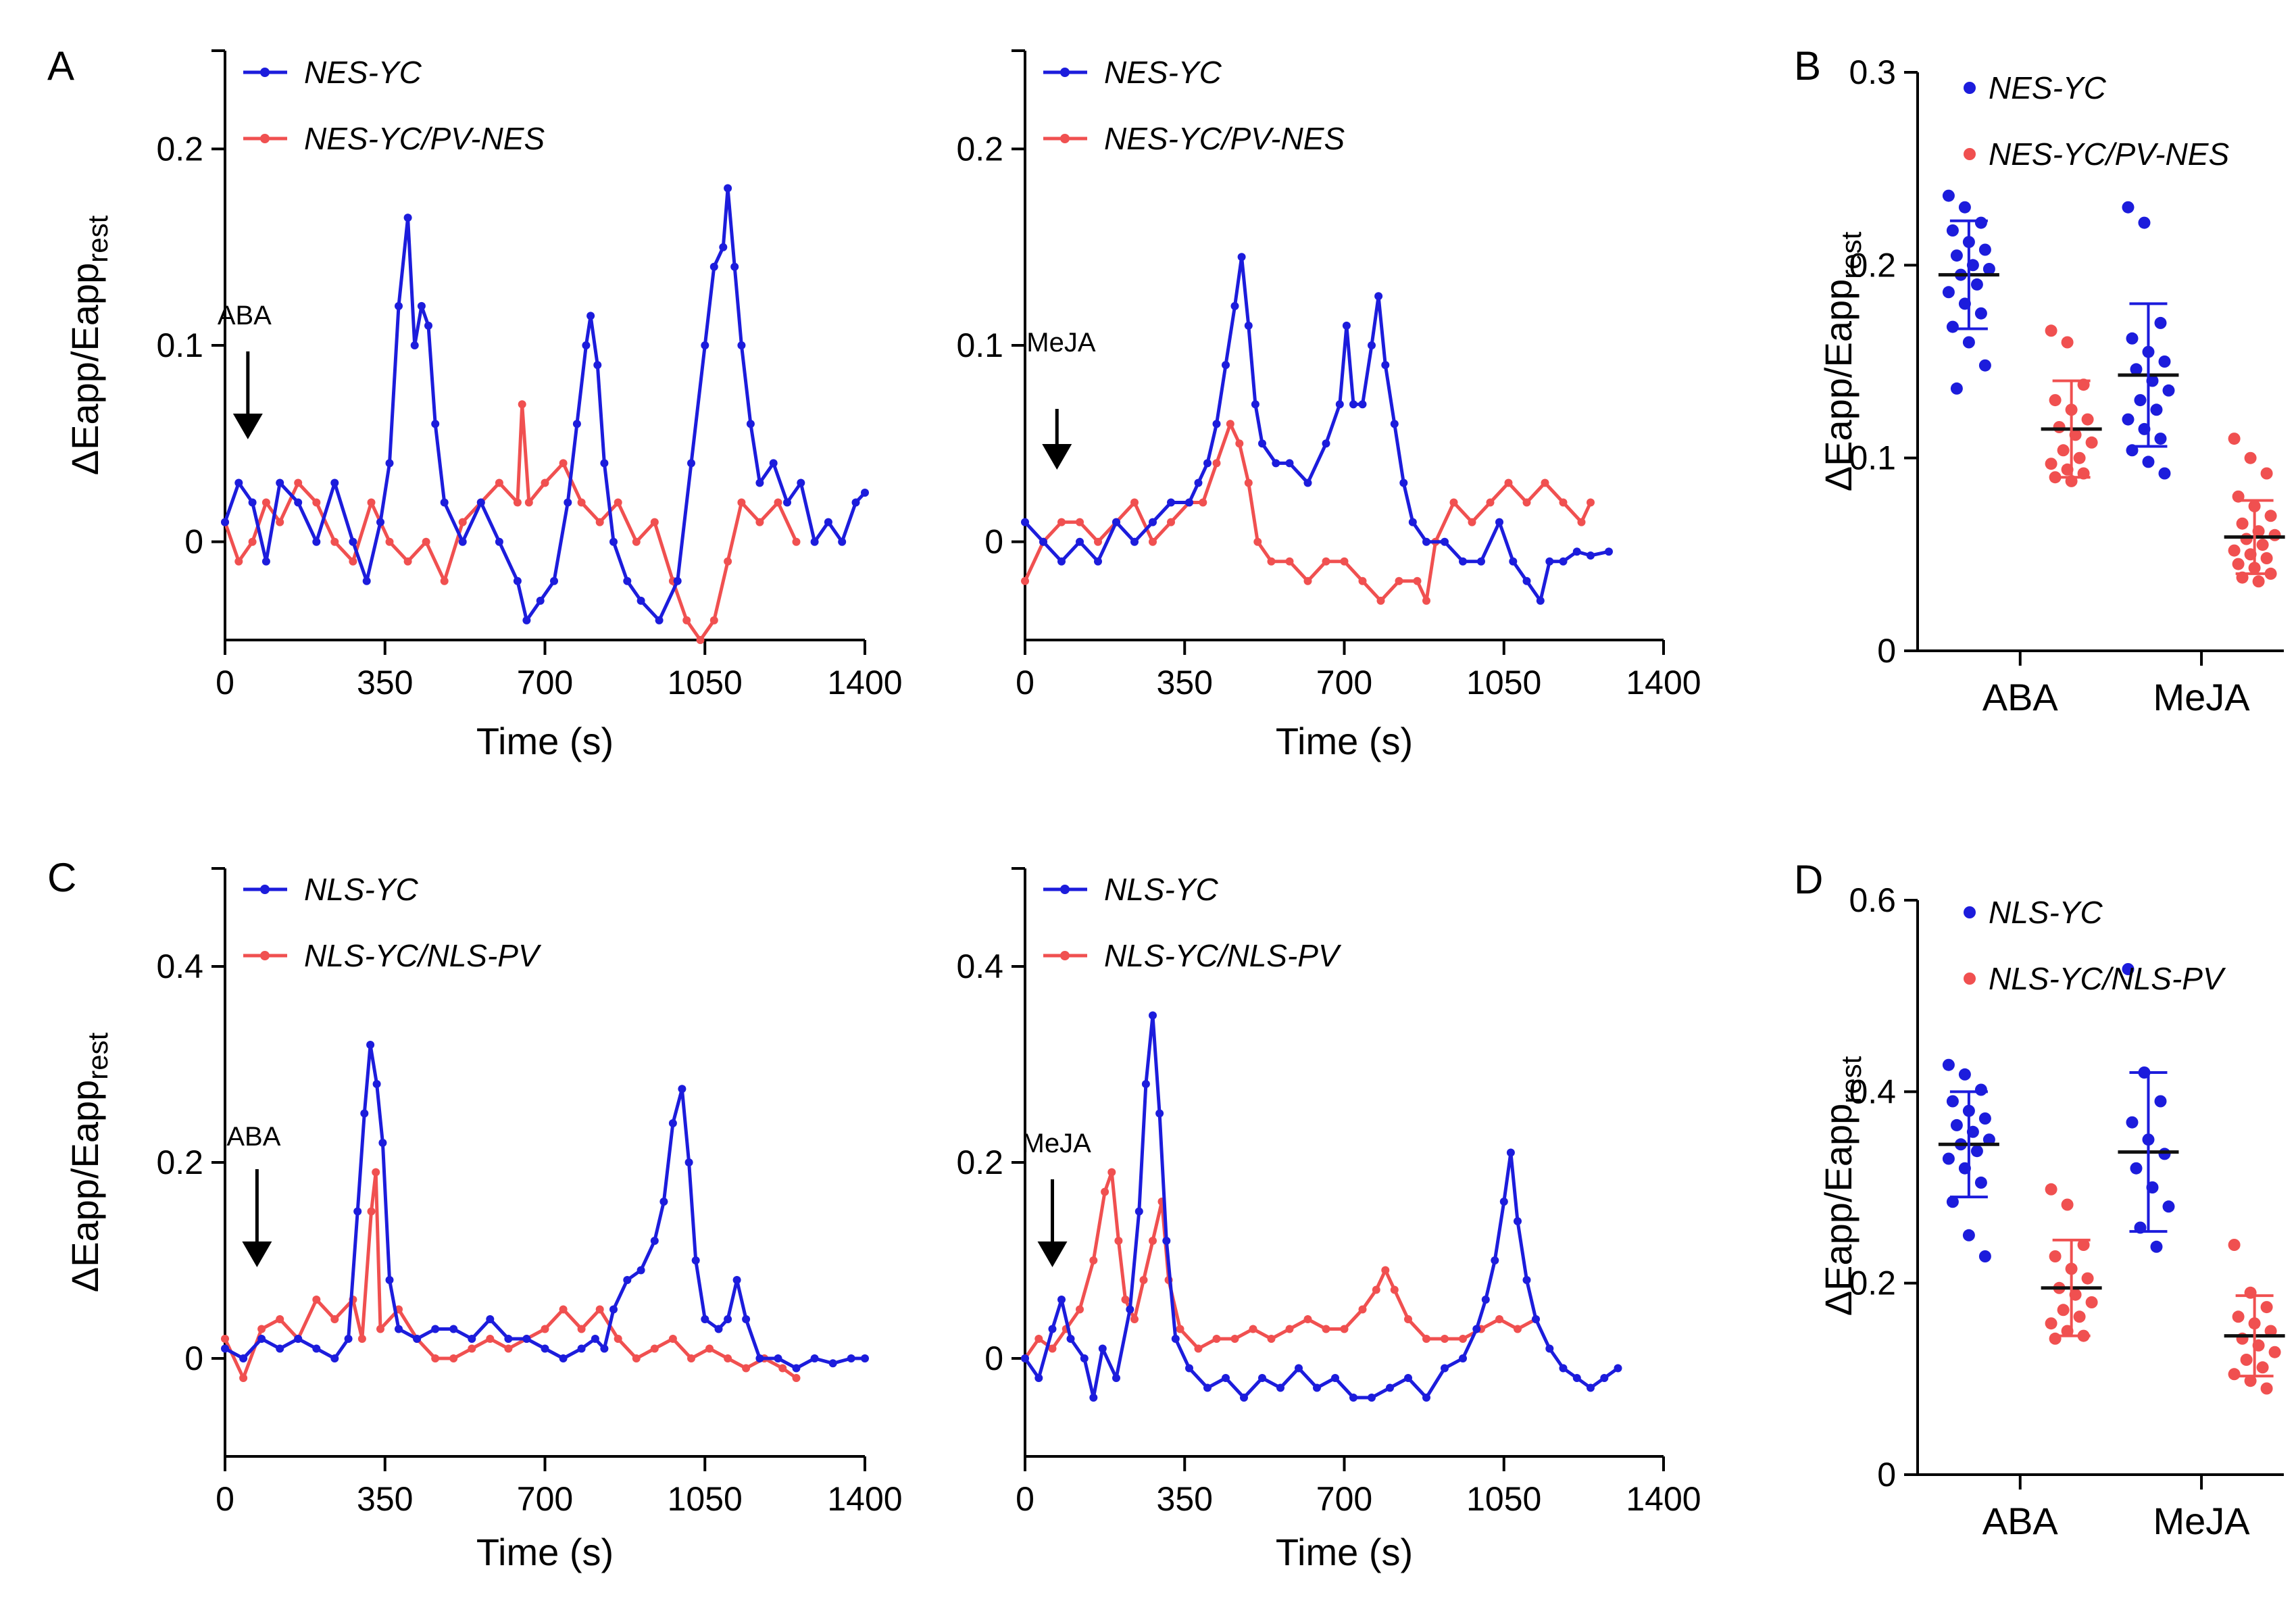 The height and width of the screenshot is (1599, 2296). Describe the element at coordinates (1163, 73) in the screenshot. I see `legend-label: NES-YC` at that location.